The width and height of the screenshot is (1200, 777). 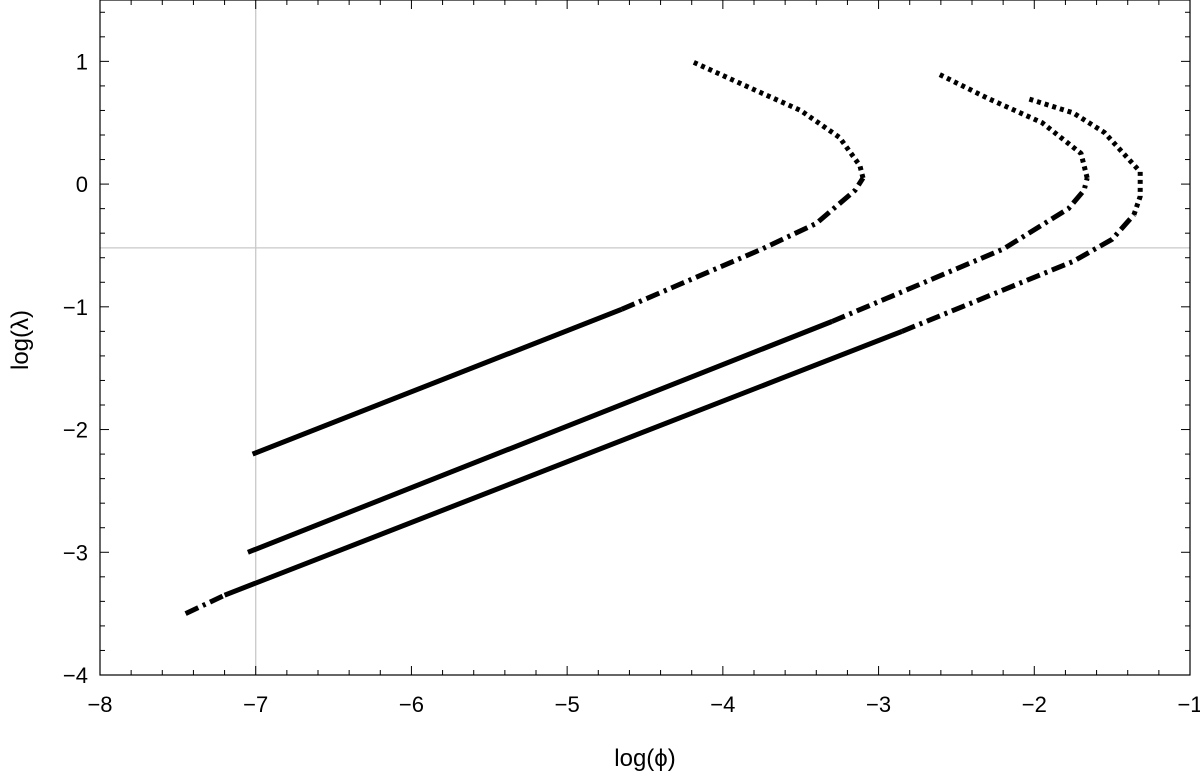 What do you see at coordinates (75, 552) in the screenshot?
I see `y-tick-label: −3` at bounding box center [75, 552].